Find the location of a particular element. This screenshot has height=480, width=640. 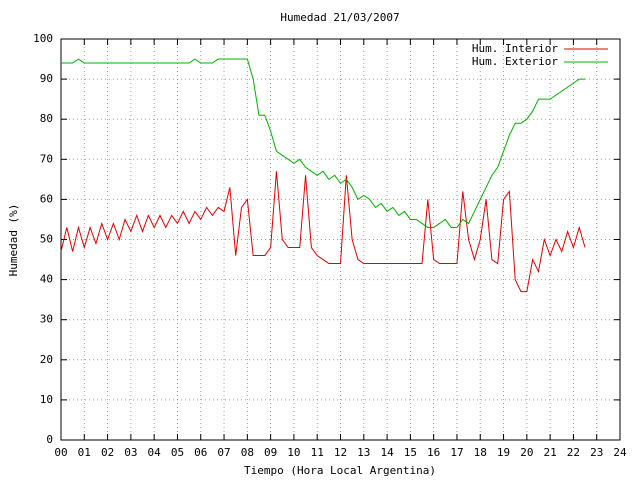

x-tick-label: 24 is located at coordinates (620, 452).